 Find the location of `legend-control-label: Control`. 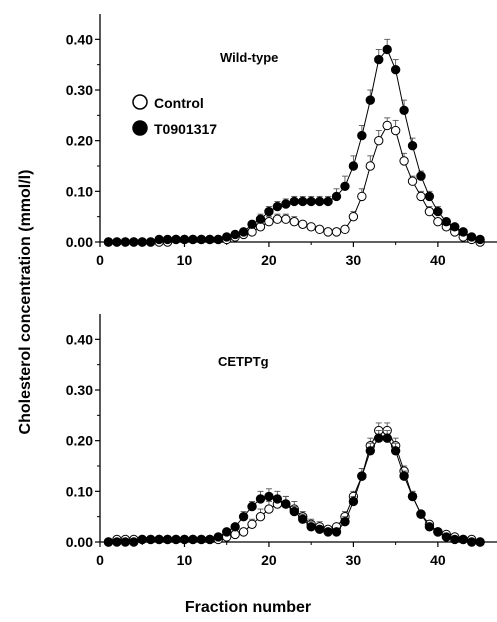

legend-control-label: Control is located at coordinates (179, 103).